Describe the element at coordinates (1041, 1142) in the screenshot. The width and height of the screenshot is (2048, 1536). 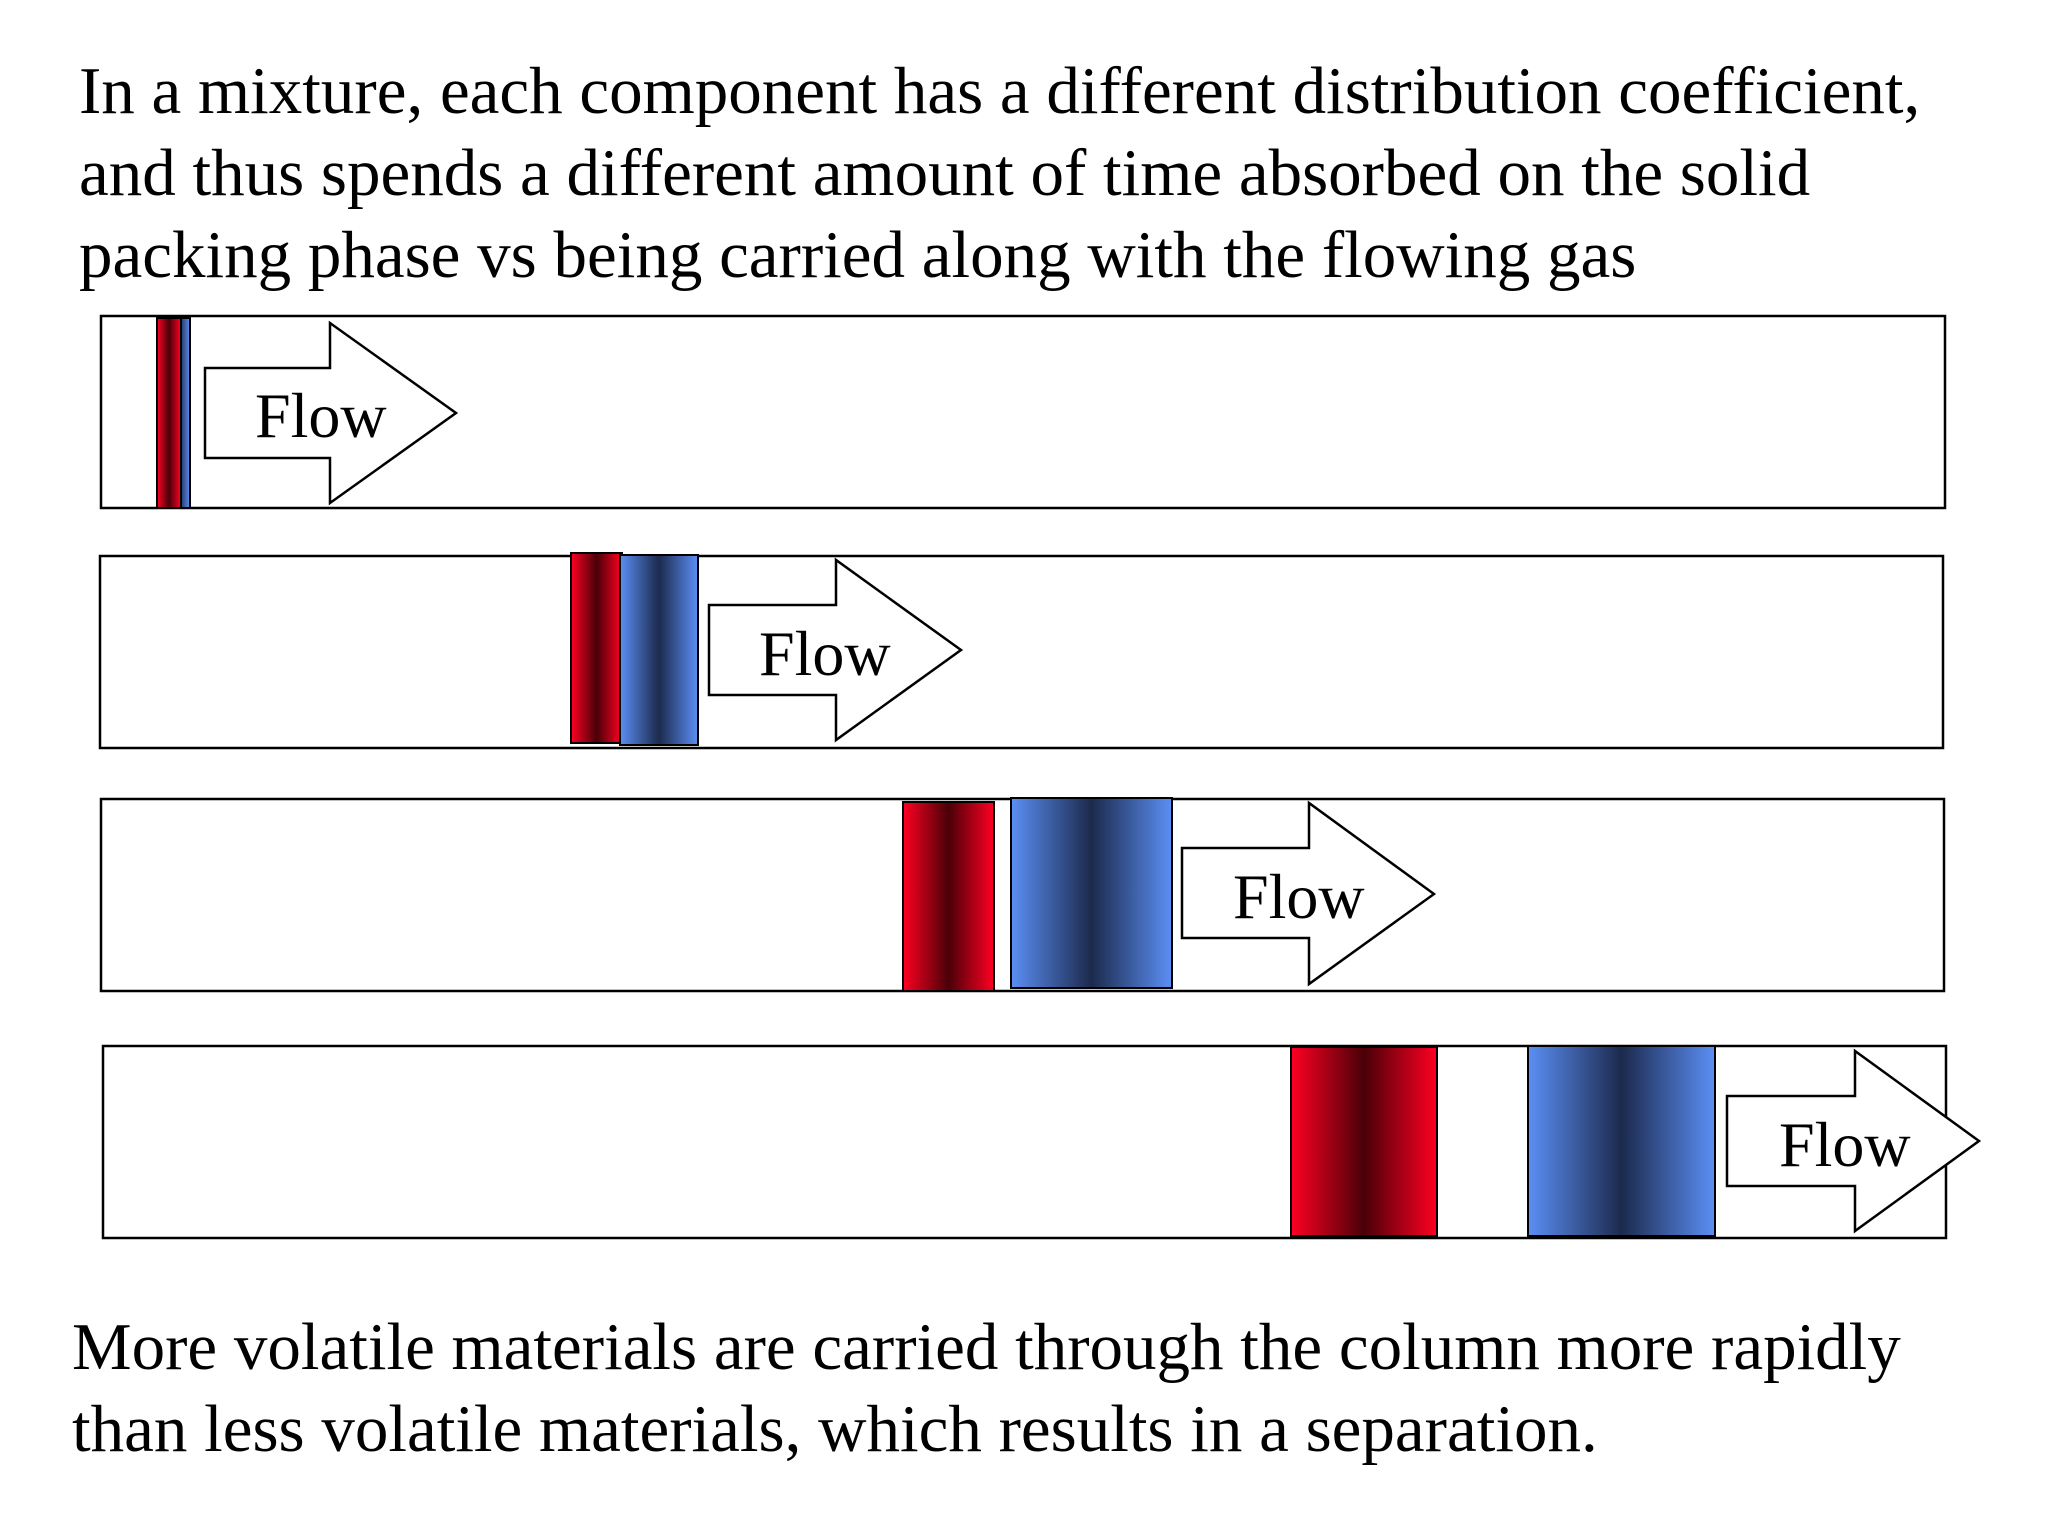
I see `column-stage-4: Flow` at that location.